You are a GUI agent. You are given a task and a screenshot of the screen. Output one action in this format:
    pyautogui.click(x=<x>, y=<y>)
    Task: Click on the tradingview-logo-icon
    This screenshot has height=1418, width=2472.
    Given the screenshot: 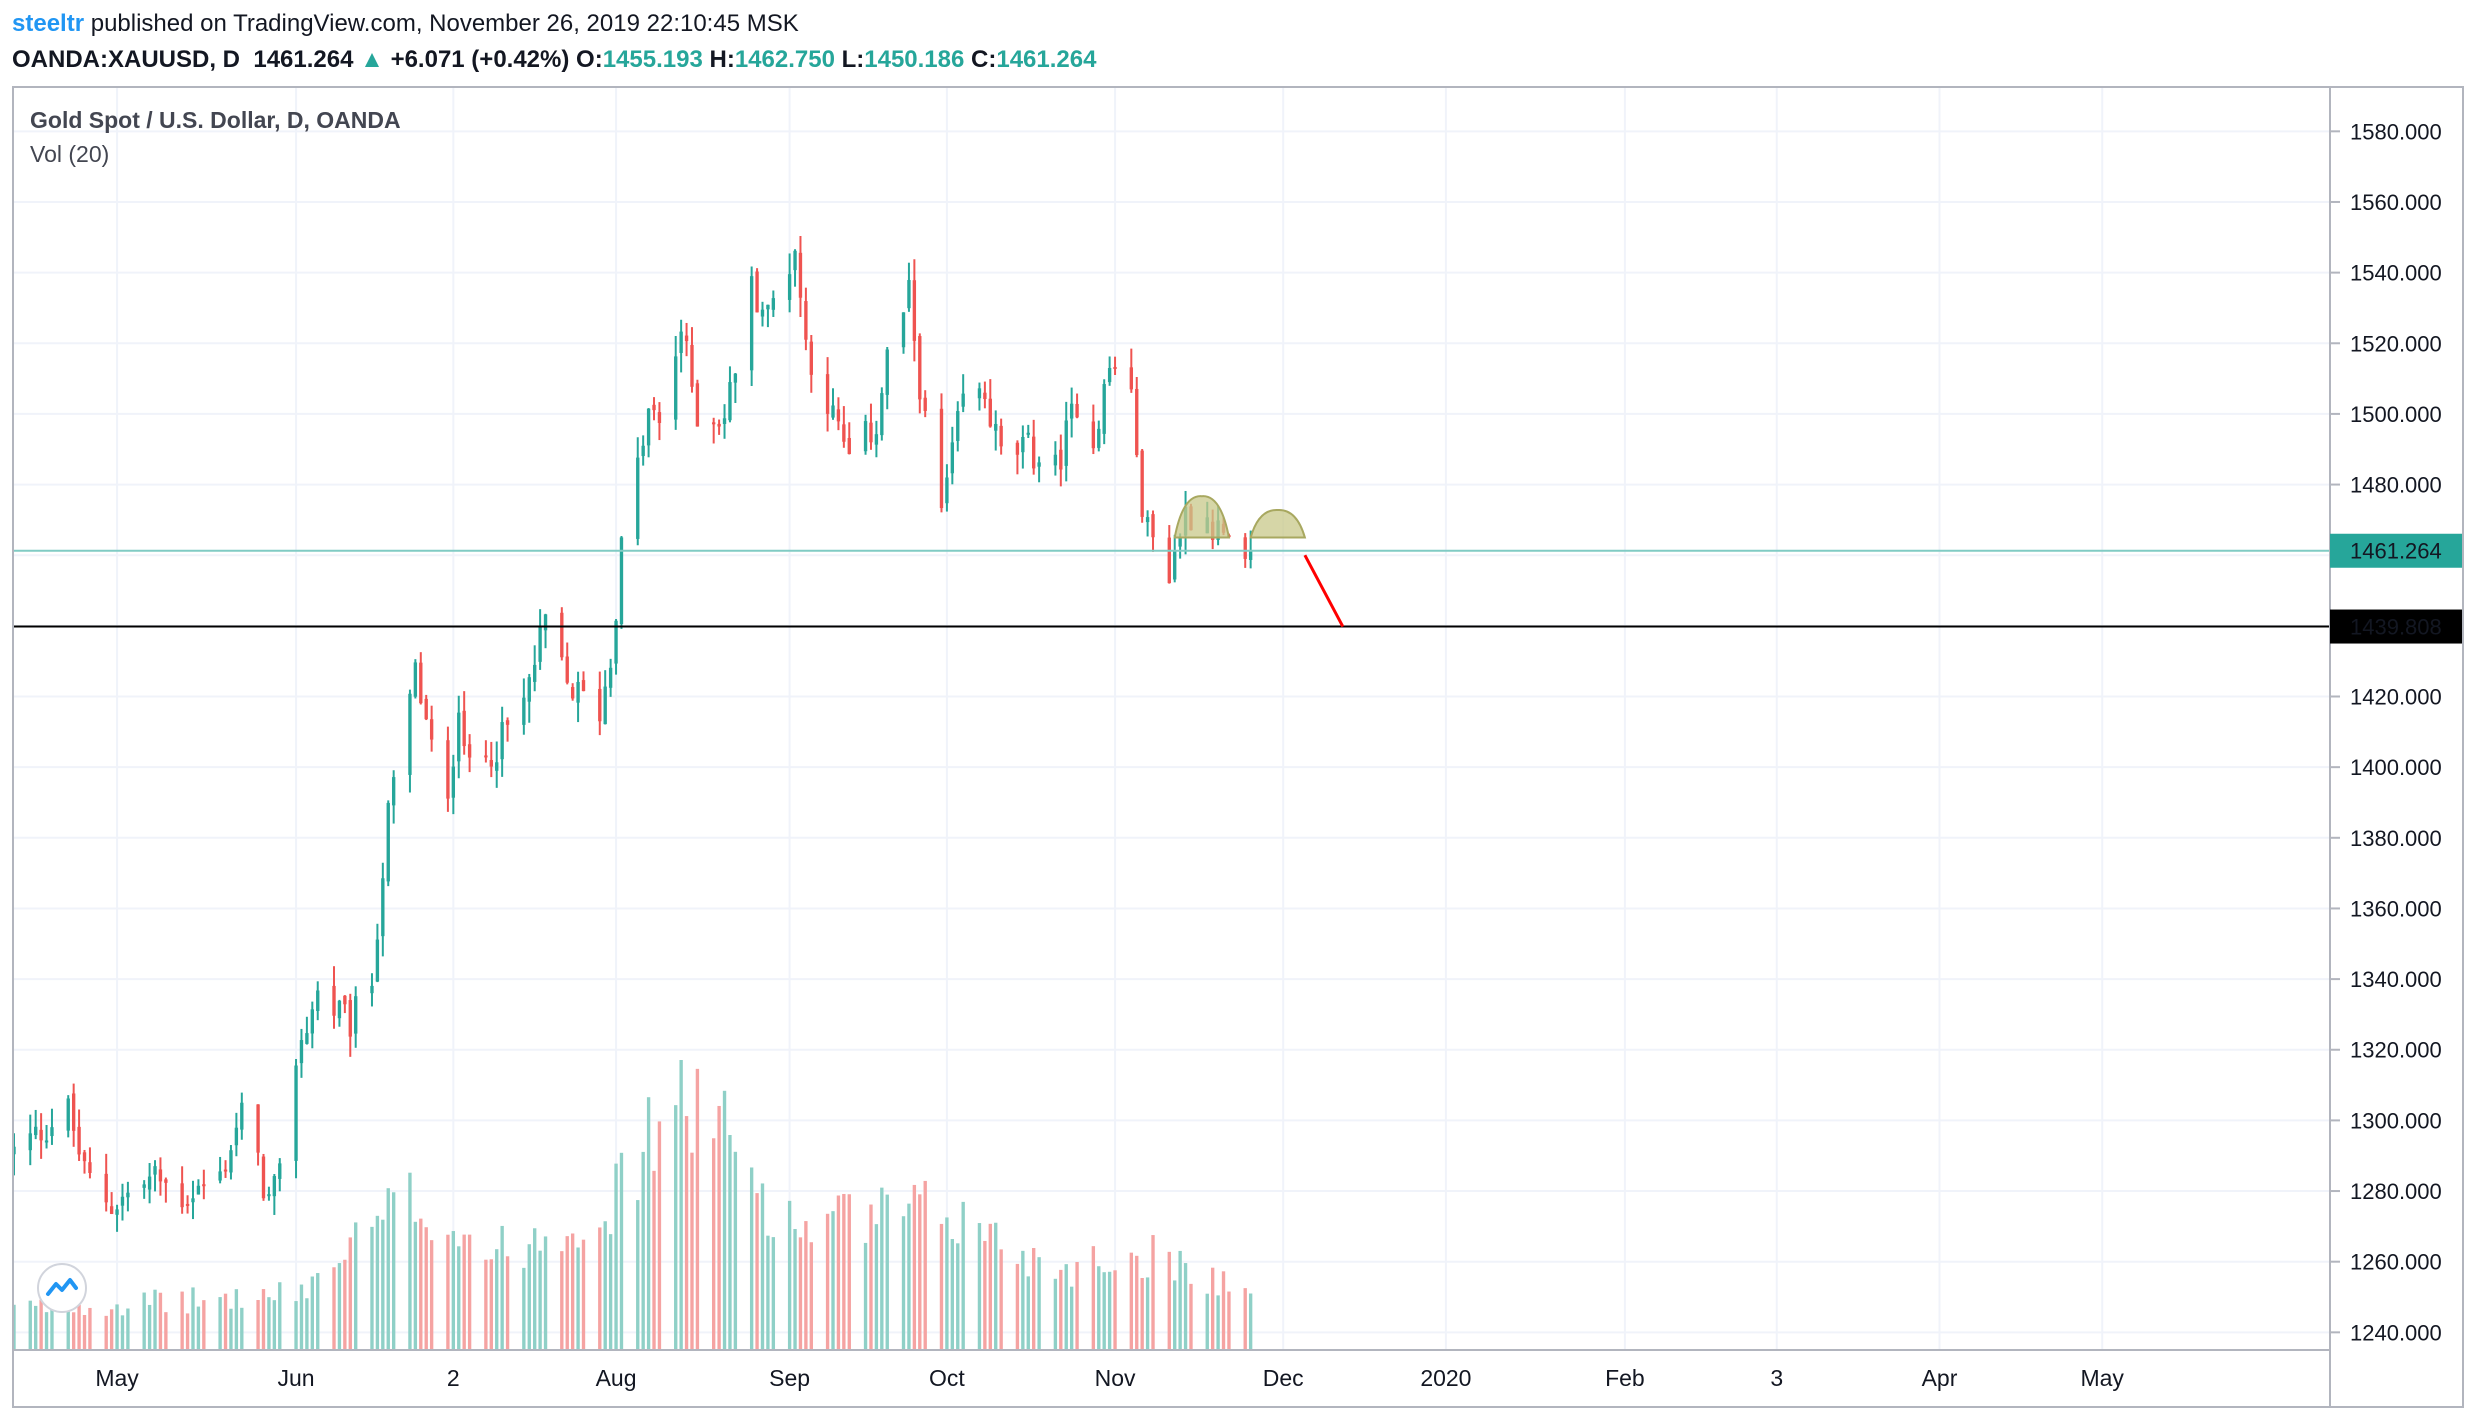 What is the action you would take?
    pyautogui.click(x=62, y=1288)
    